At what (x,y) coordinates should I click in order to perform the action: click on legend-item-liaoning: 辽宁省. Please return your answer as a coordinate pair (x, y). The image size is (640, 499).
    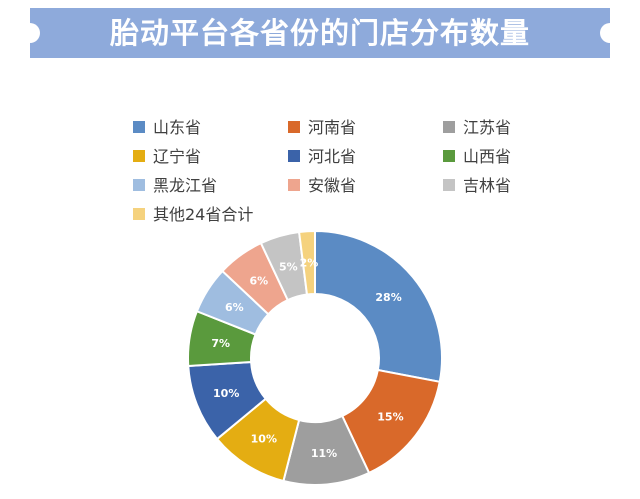
    Looking at the image, I should click on (167, 157).